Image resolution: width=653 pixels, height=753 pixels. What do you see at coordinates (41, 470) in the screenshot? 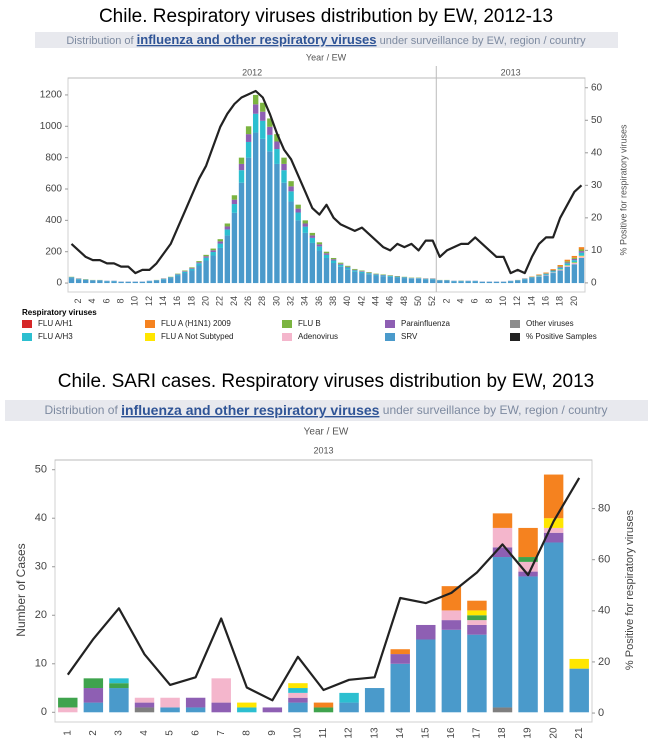
I see `y-tick-label: 50` at bounding box center [41, 470].